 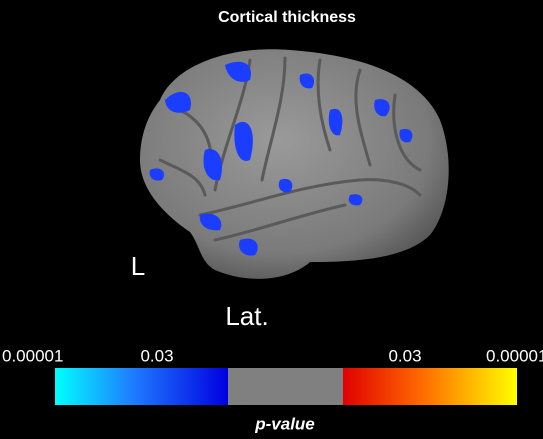 I want to click on colorbar, so click(x=286, y=386).